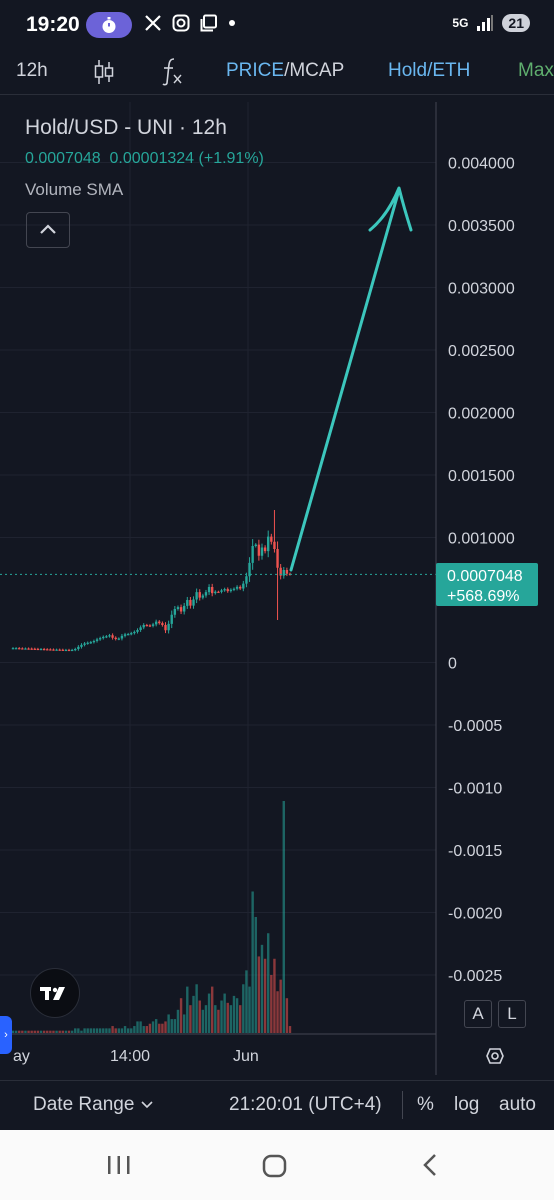 Image resolution: width=554 pixels, height=1200 pixels. Describe the element at coordinates (181, 23) in the screenshot. I see `instagram-icon` at that location.